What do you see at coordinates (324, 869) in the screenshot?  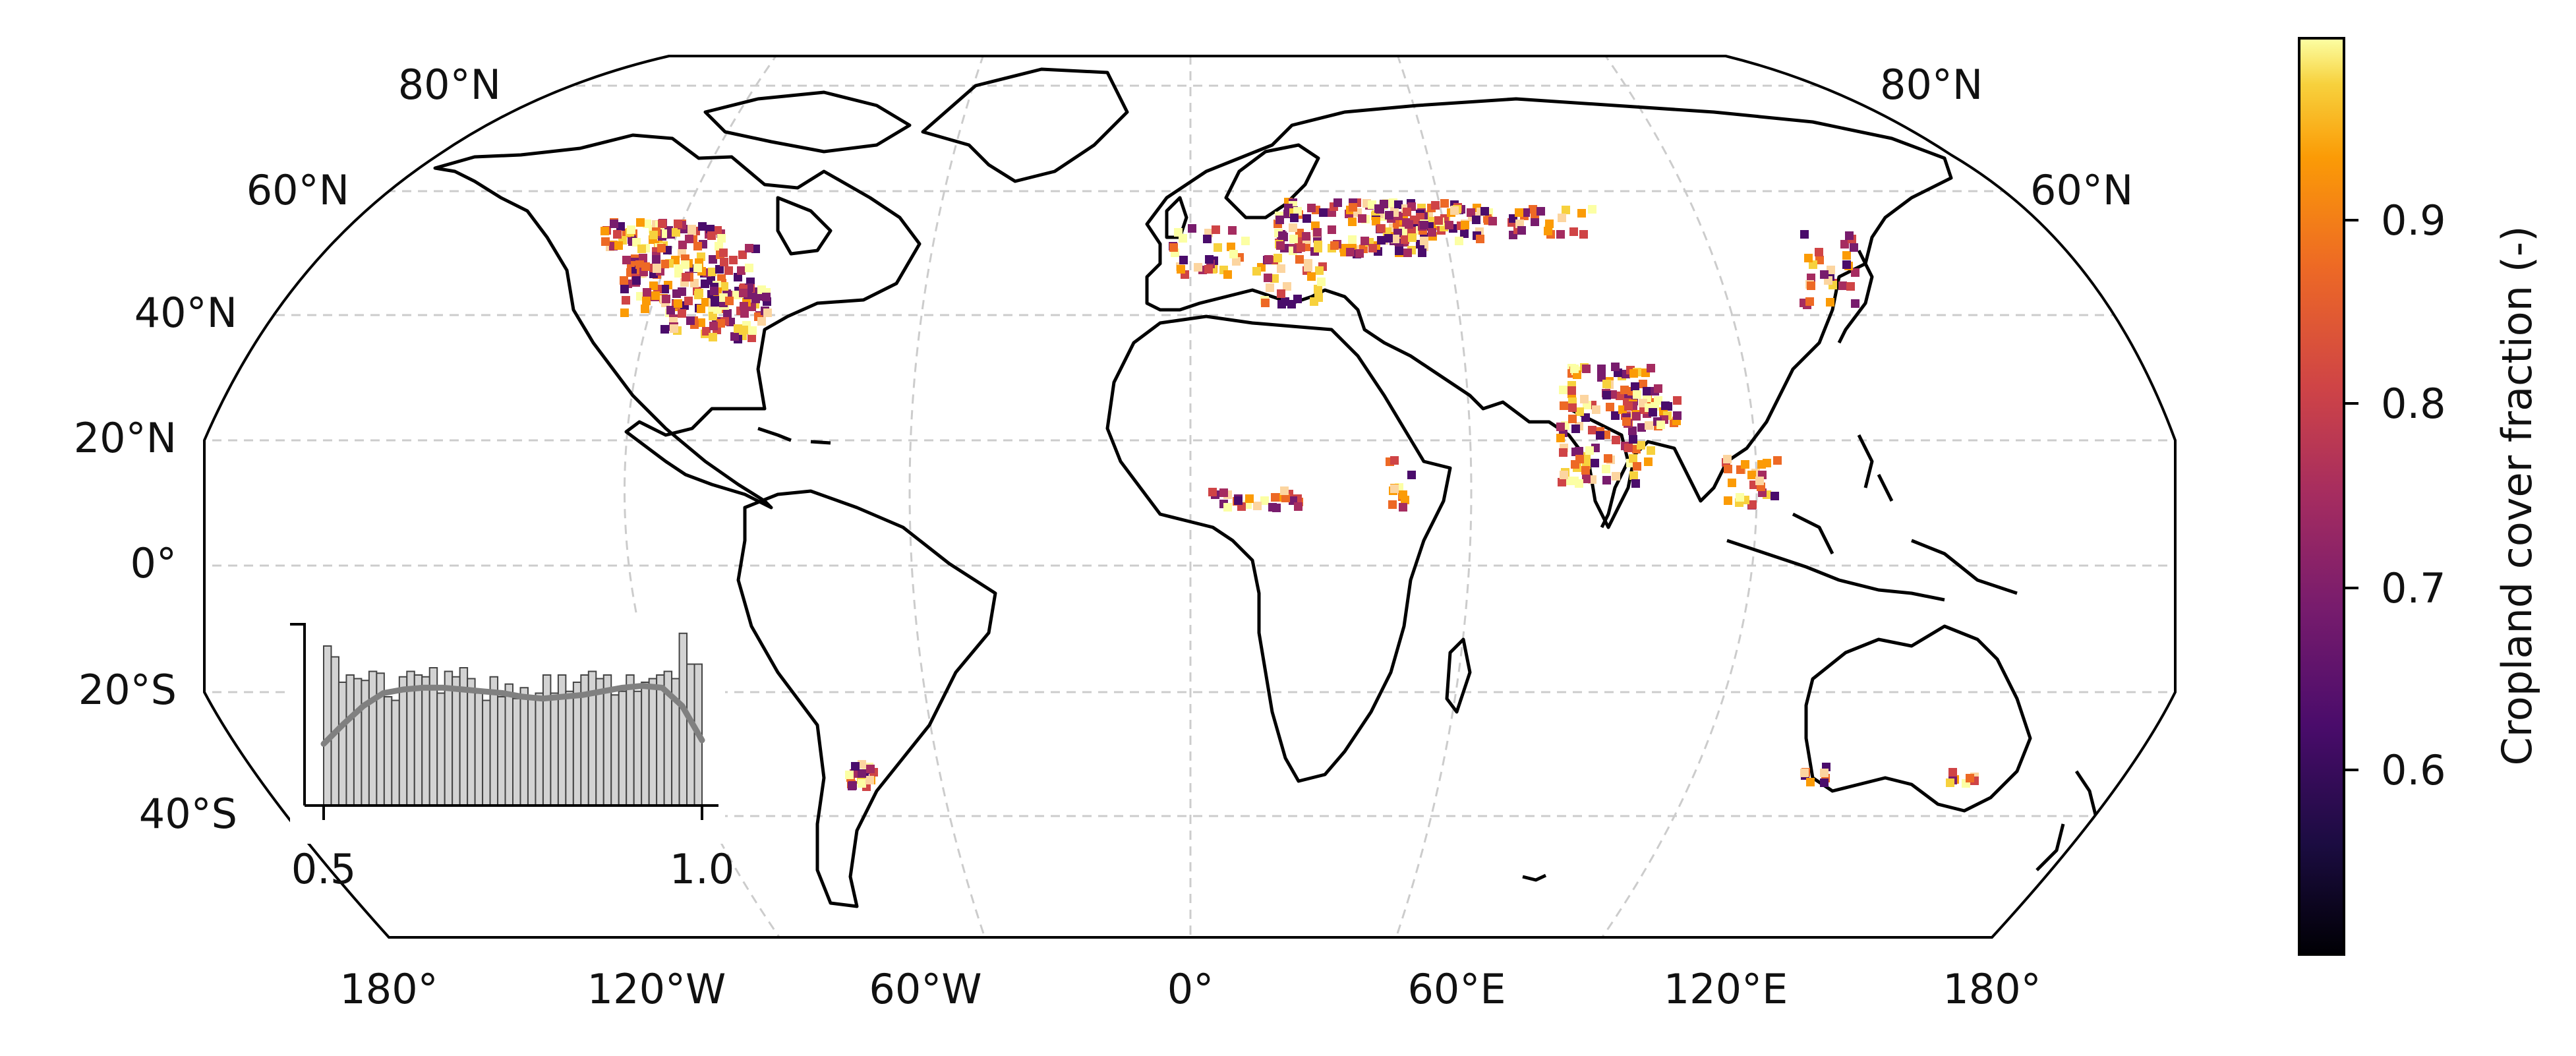 I see `inset-x-tick-label-0.5: 0.5` at bounding box center [324, 869].